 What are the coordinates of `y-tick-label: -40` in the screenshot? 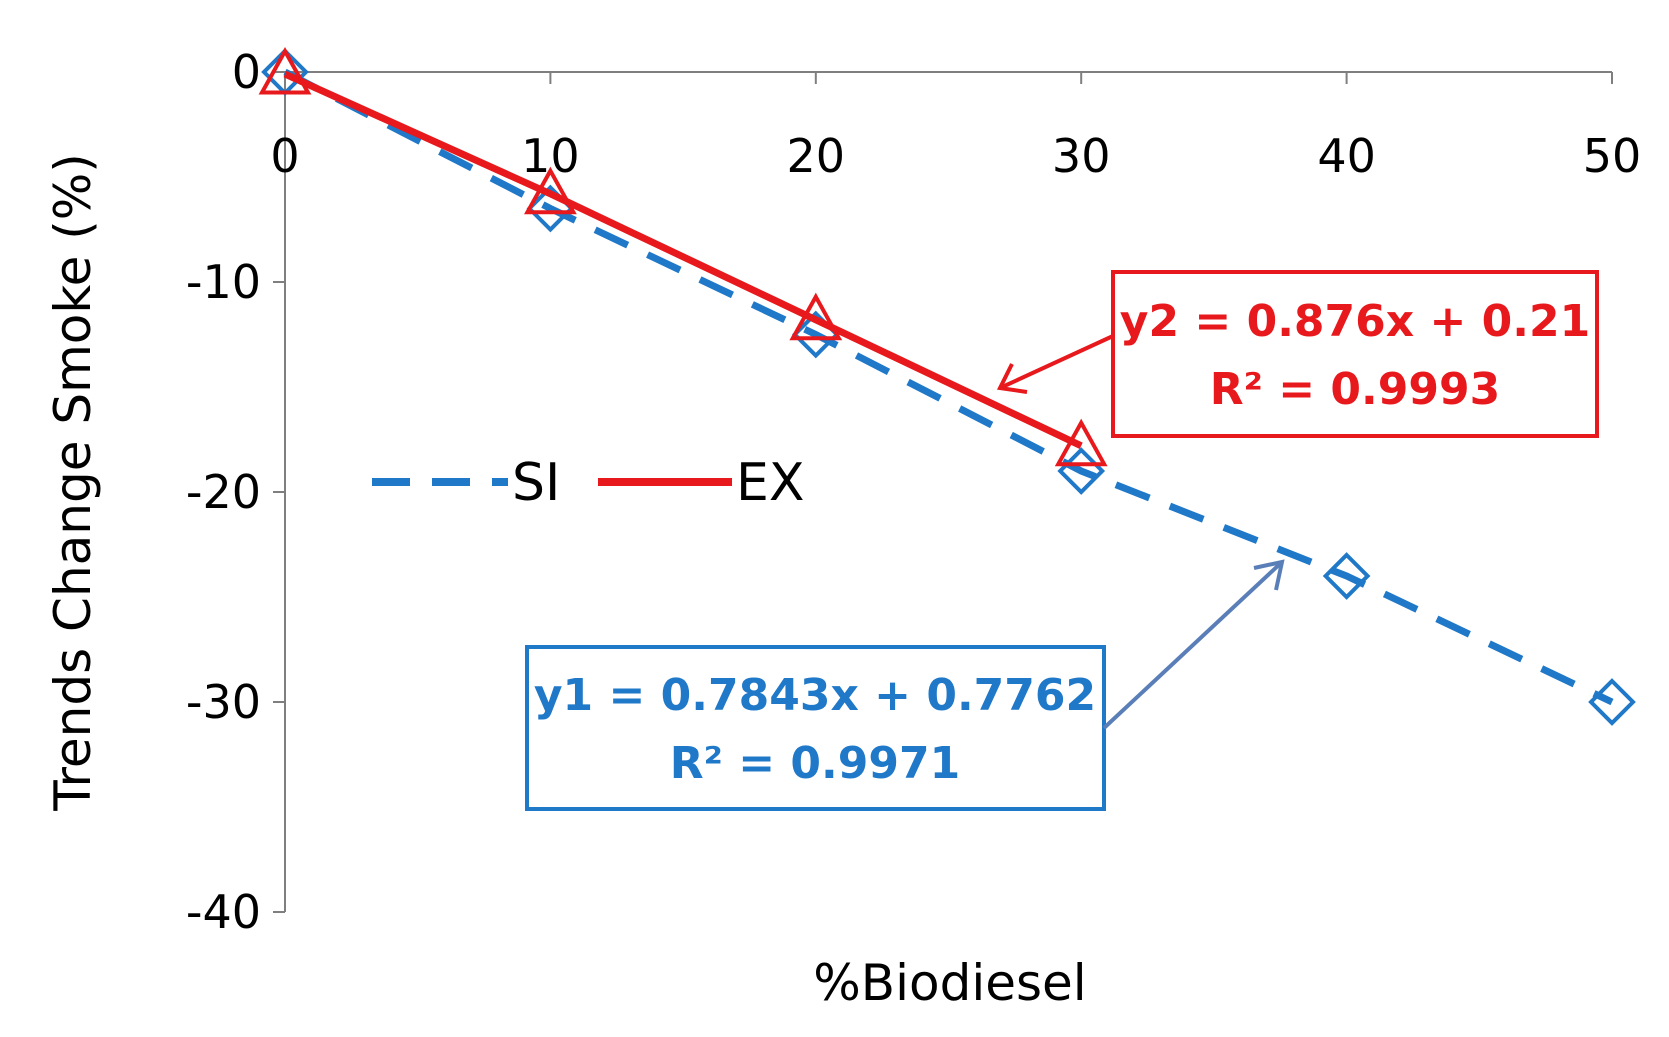 It's located at (223, 912).